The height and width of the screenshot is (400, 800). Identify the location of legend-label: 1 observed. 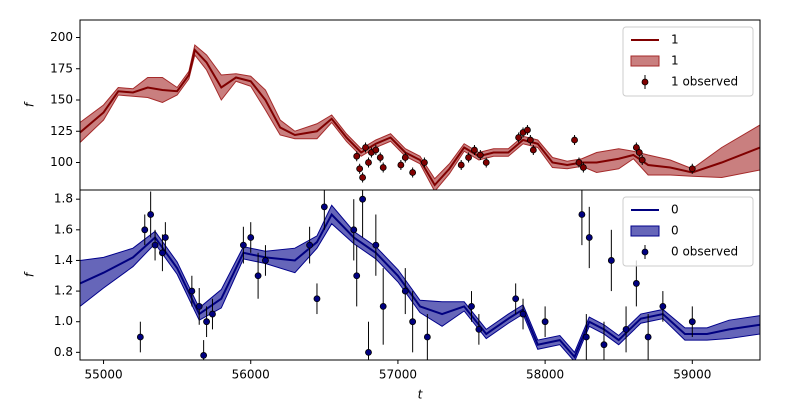
(704, 82).